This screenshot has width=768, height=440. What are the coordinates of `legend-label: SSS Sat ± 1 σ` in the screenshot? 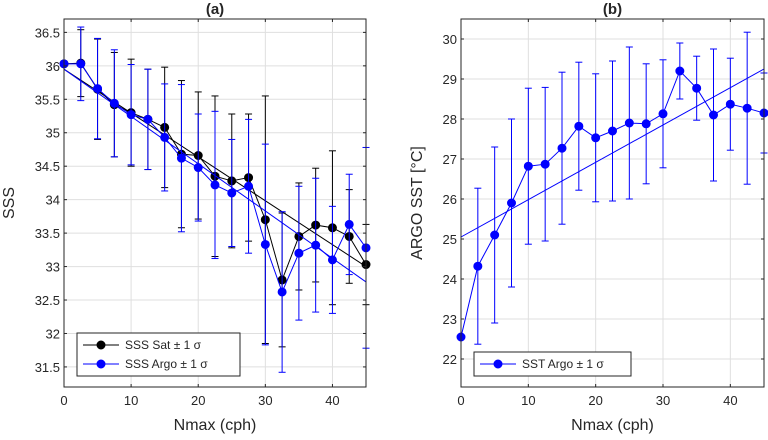 It's located at (163, 345).